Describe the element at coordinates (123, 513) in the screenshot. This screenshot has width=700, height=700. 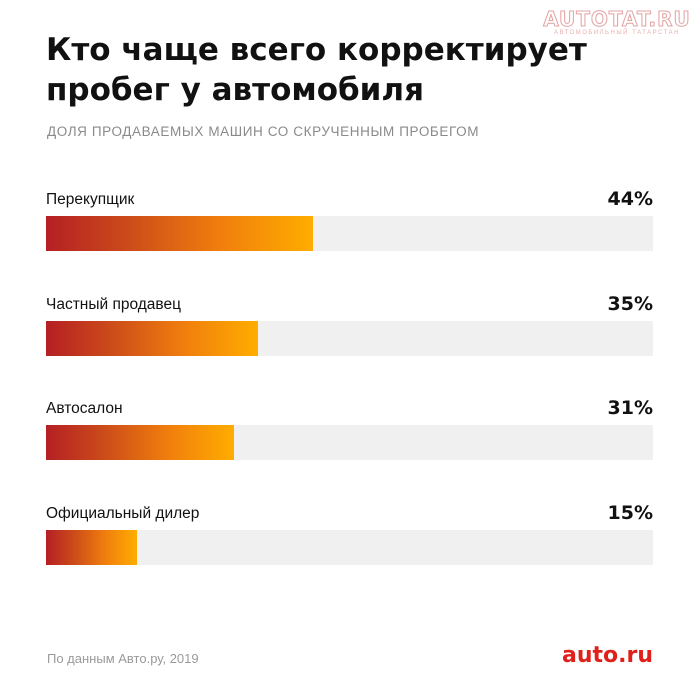
I see `bar-category-label: Официальный дилер` at that location.